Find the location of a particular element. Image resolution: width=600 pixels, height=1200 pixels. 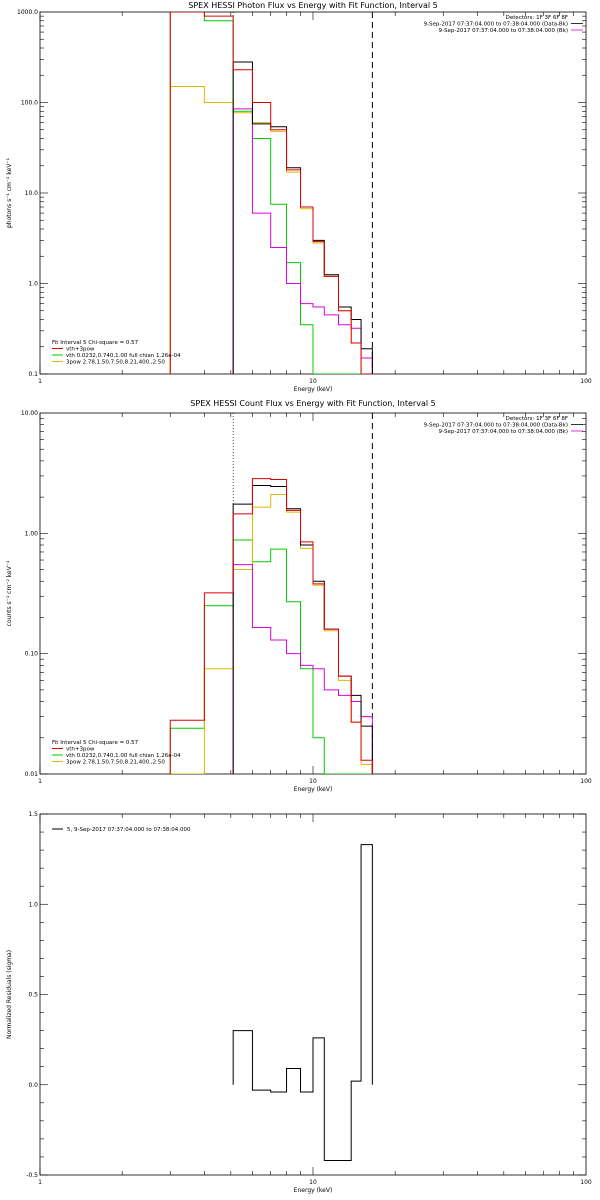

y-tick-label: 1.00 is located at coordinates (32, 533).